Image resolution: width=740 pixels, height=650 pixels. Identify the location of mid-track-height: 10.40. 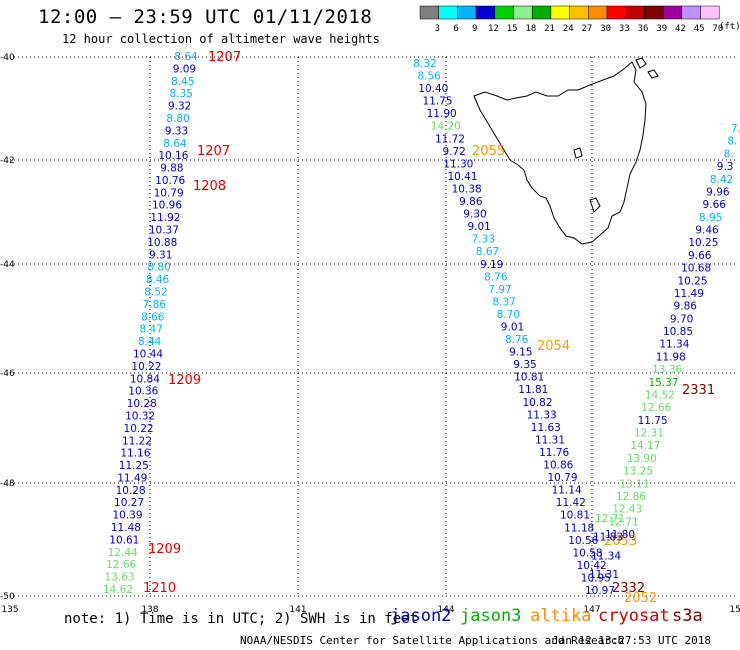
(433, 89).